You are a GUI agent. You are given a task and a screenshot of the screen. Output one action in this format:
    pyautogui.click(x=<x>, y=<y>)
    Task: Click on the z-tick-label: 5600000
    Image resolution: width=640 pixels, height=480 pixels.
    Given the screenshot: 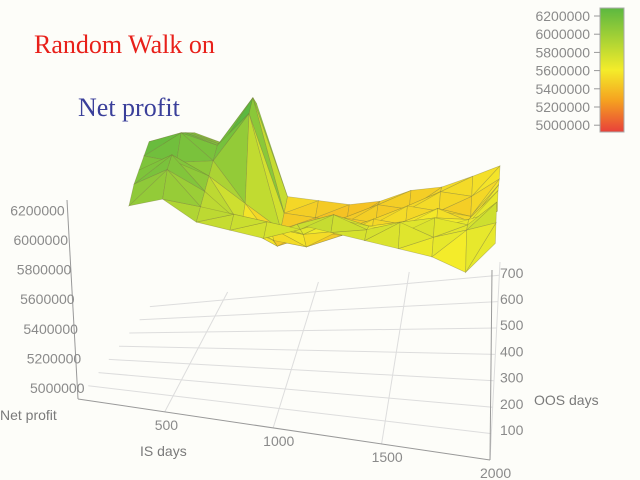 What is the action you would take?
    pyautogui.click(x=47, y=299)
    